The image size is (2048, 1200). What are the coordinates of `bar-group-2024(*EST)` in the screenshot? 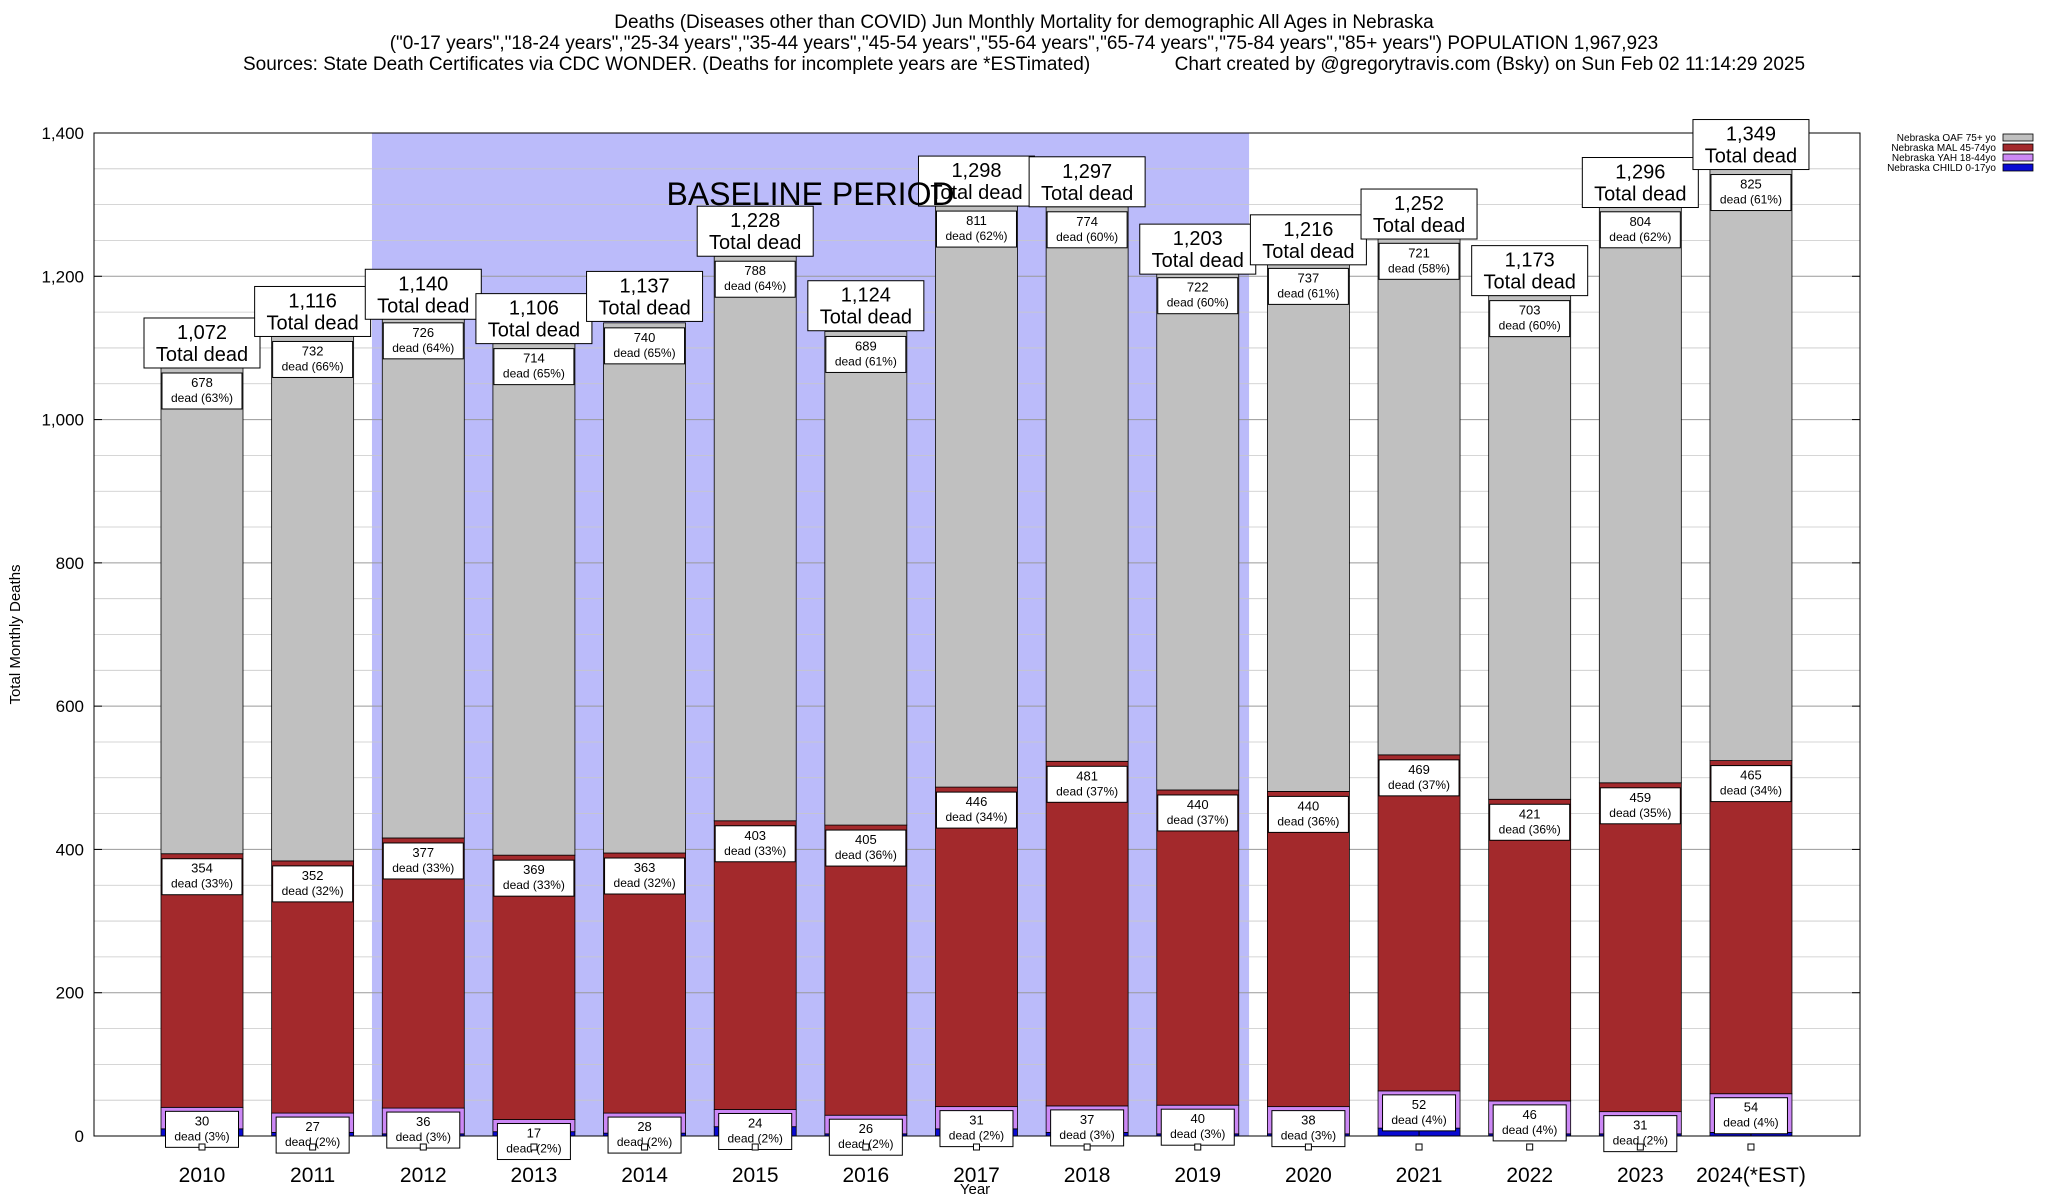 It's located at (1751, 653).